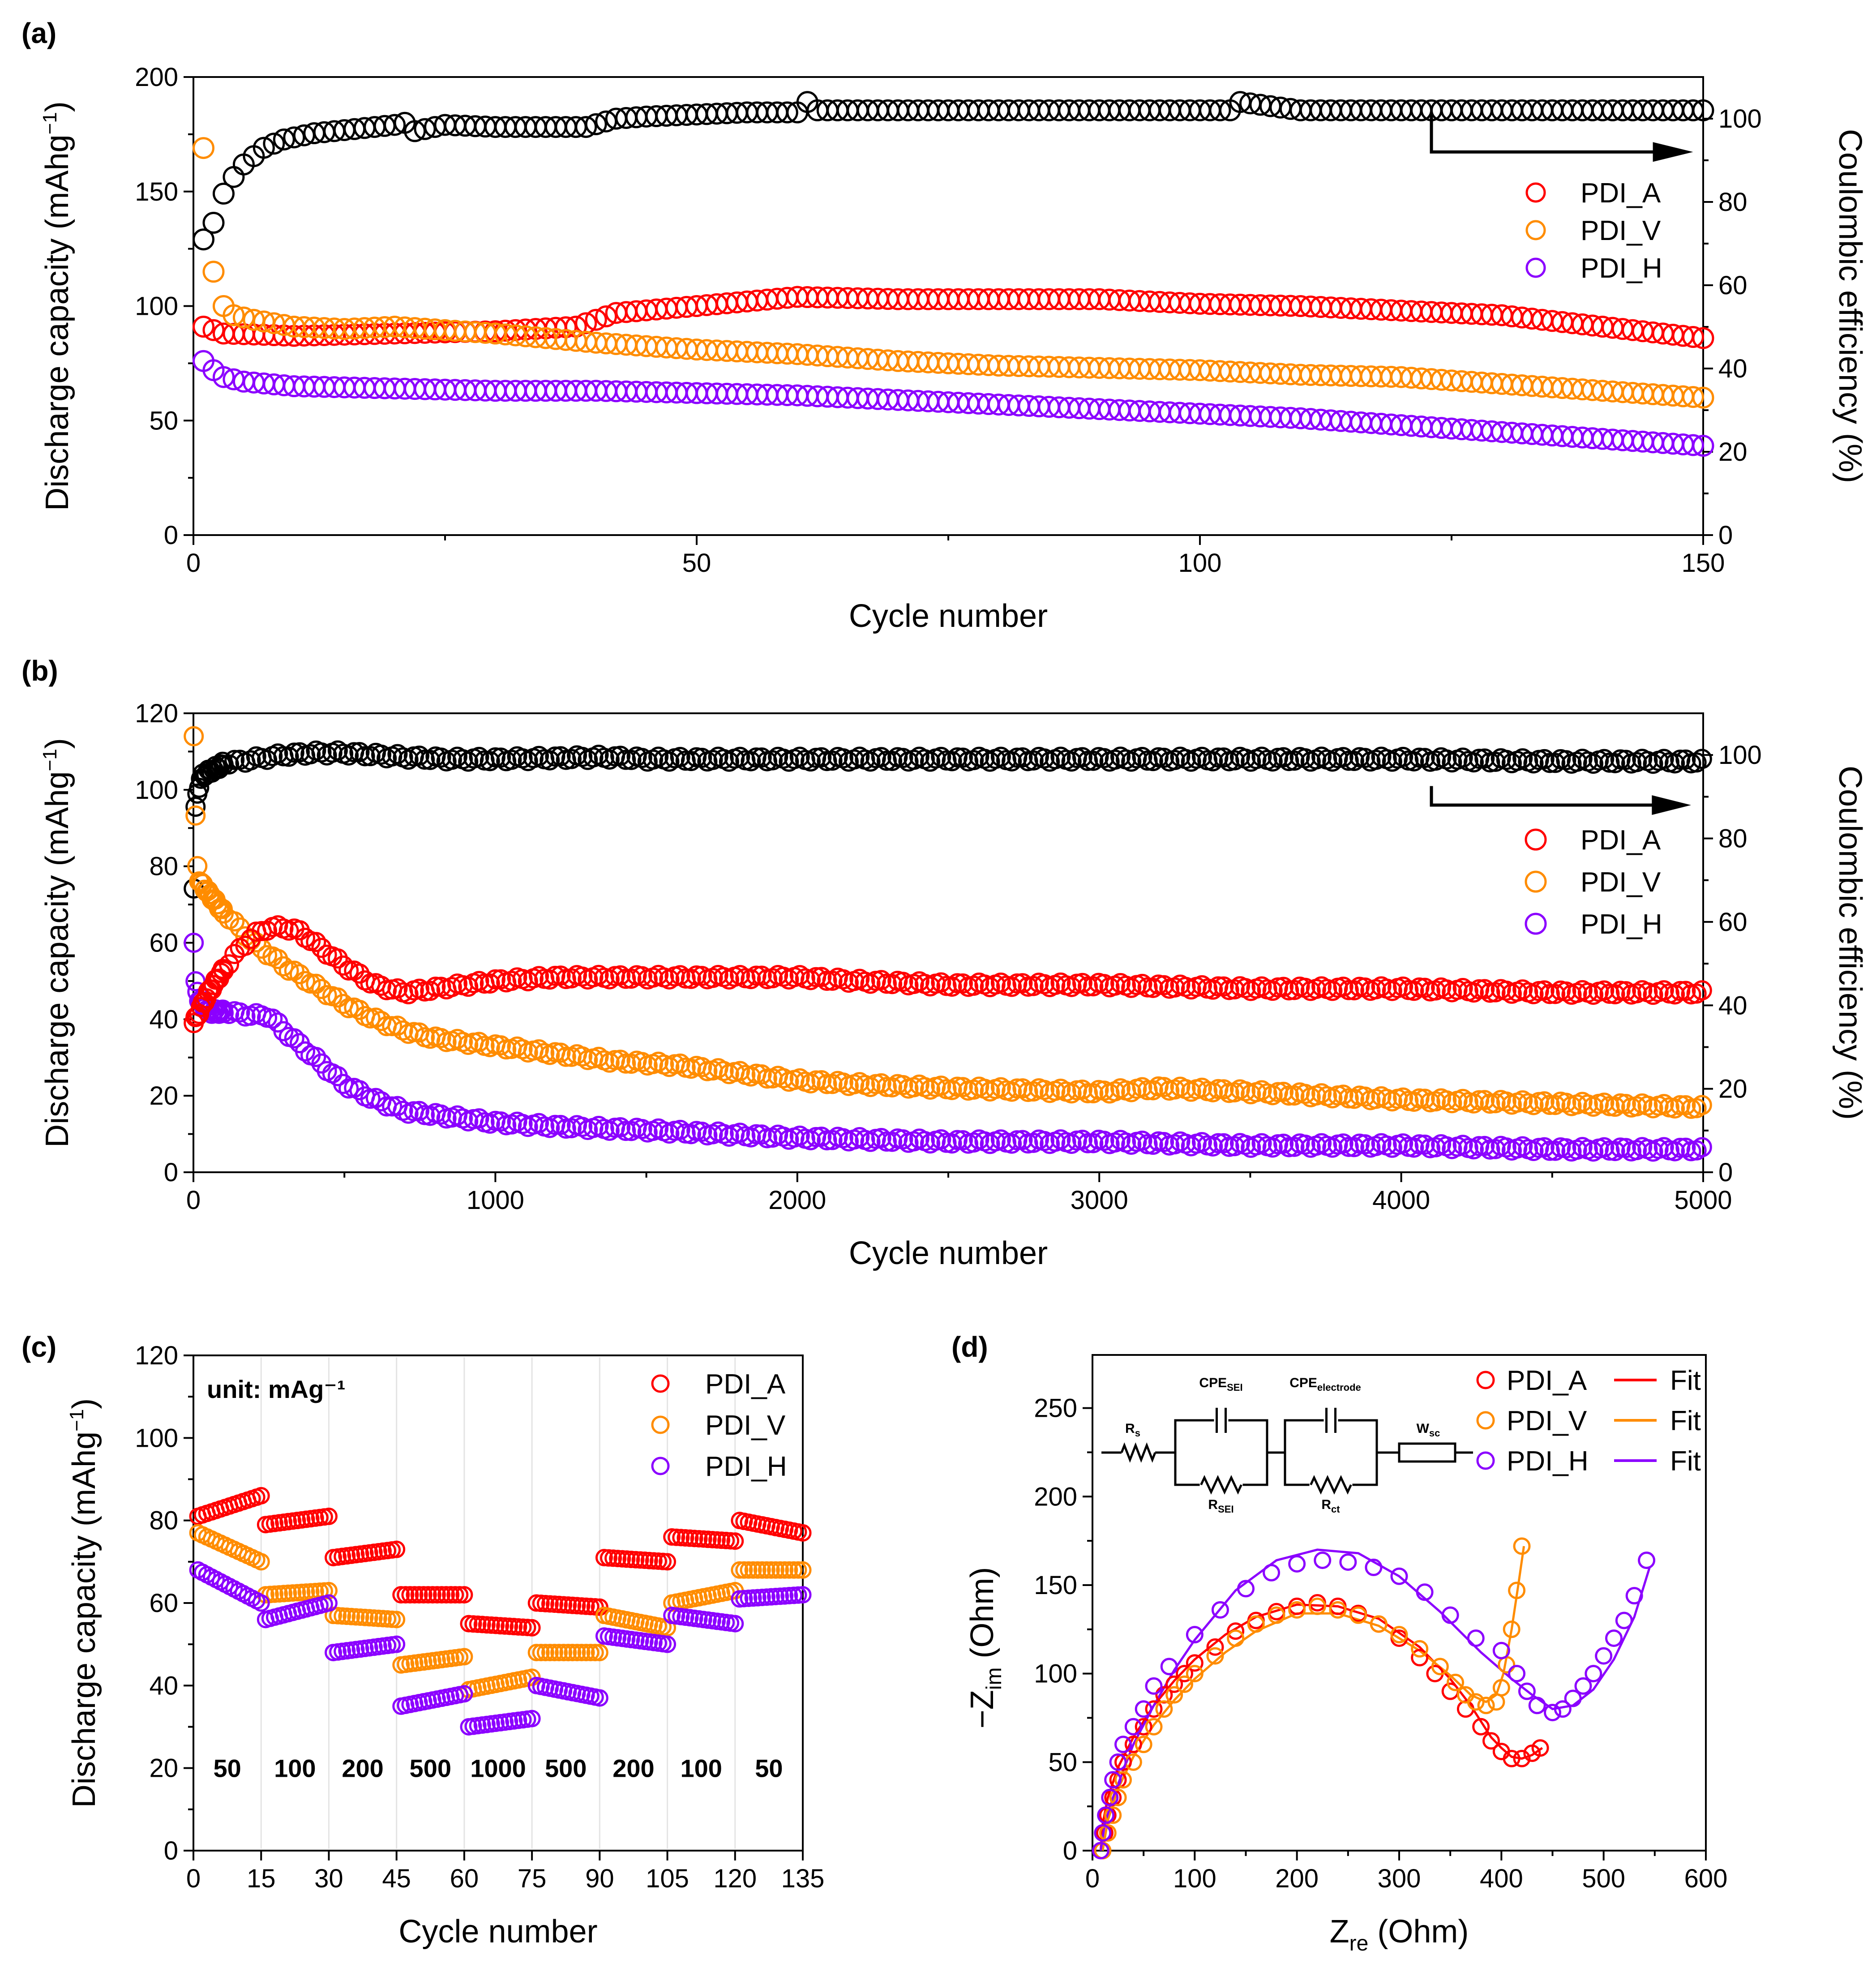  Describe the element at coordinates (328, 1878) in the screenshot. I see `x-tick-label: 30` at that location.